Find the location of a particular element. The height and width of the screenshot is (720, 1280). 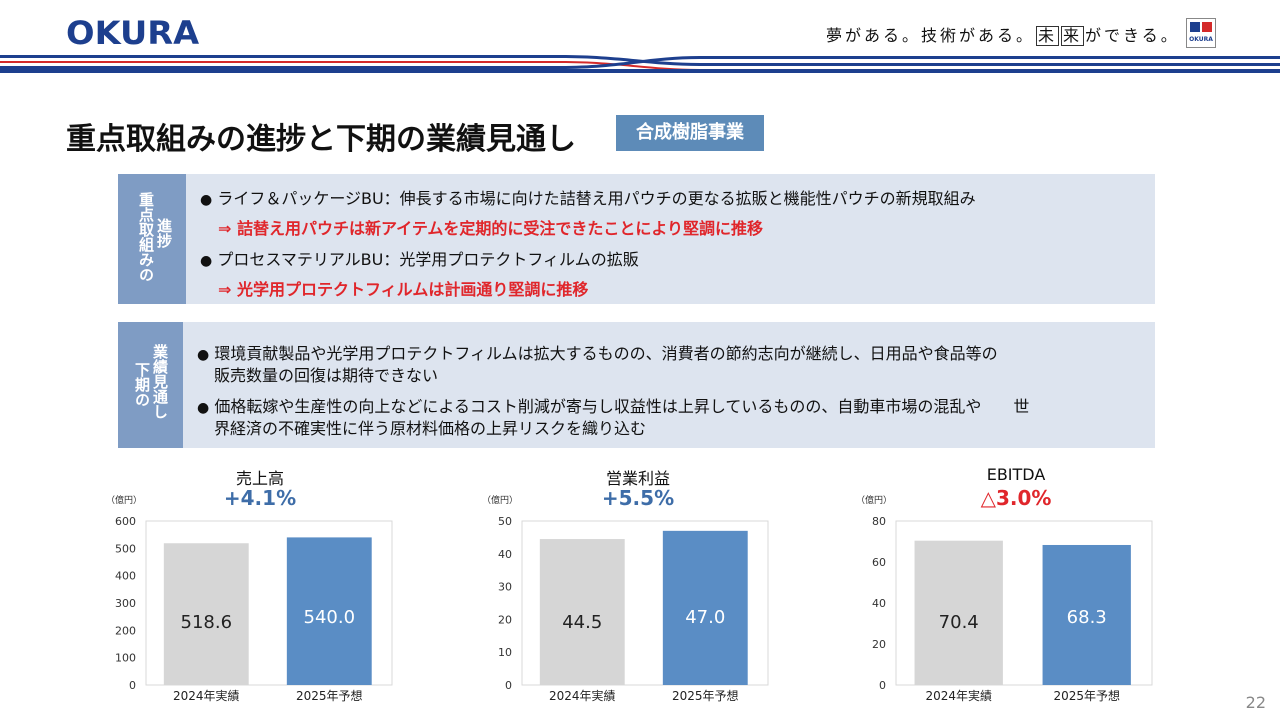

bar-data-label: 44.5 is located at coordinates (582, 622).